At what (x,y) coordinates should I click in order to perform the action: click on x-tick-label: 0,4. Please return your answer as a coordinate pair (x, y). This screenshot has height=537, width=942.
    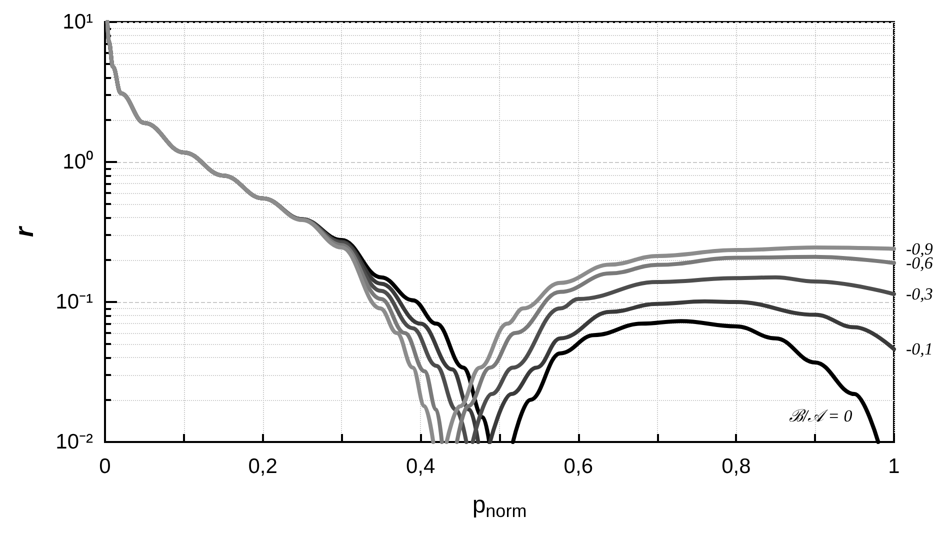
    Looking at the image, I should click on (421, 466).